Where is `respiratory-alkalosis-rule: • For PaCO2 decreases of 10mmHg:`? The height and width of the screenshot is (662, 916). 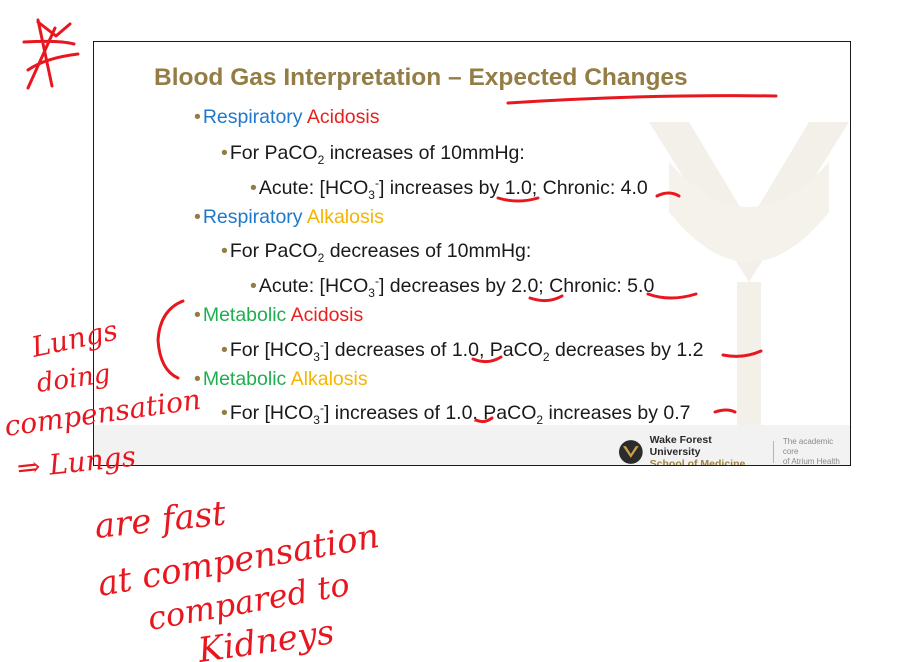
respiratory-alkalosis-rule: • For PaCO2 decreases of 10mmHg: is located at coordinates (376, 252).